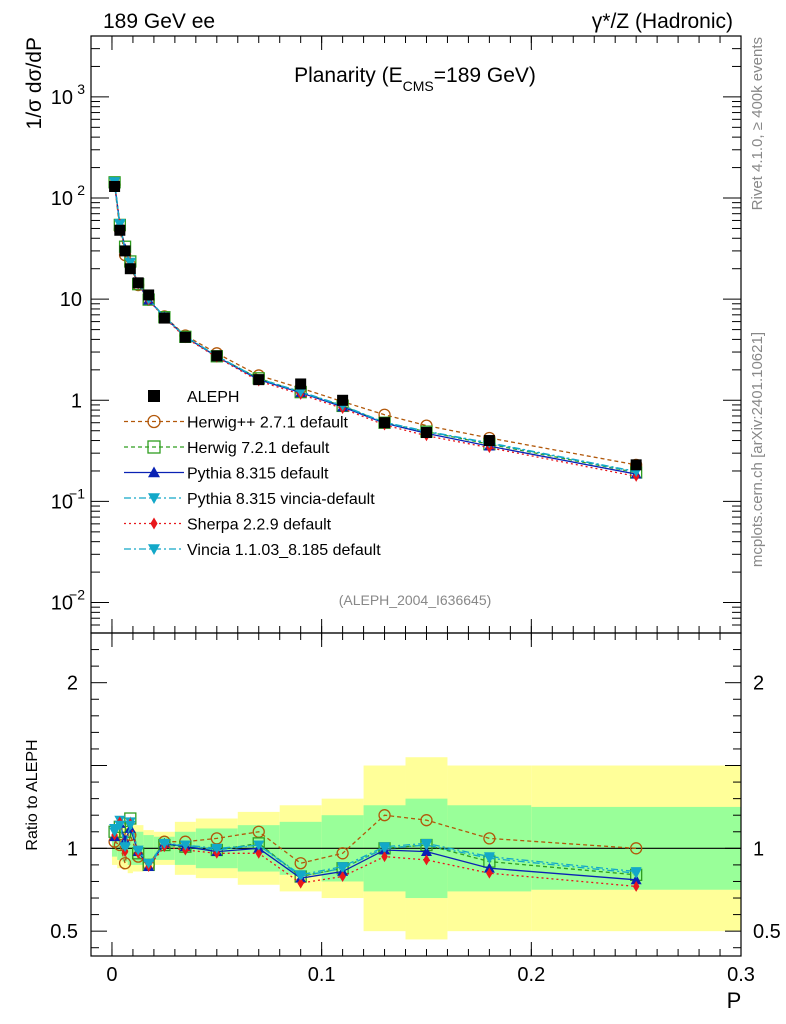 The image size is (786, 1024). I want to click on ratio-tick-label: 2, so click(72, 684).